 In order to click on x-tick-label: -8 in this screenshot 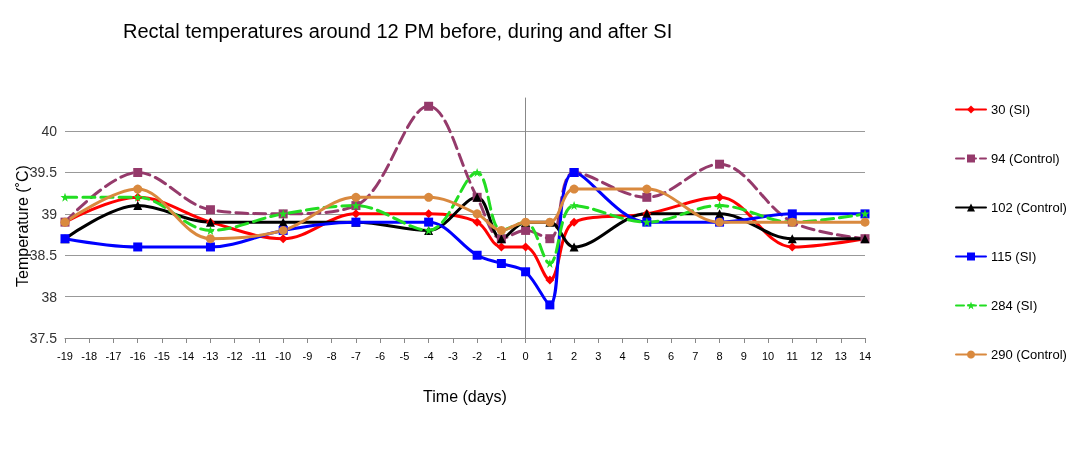, I will do `click(331, 355)`.